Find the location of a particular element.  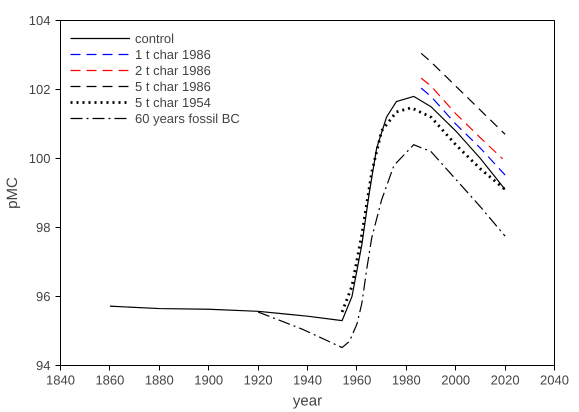

x-tick-label: 2040 is located at coordinates (554, 380).